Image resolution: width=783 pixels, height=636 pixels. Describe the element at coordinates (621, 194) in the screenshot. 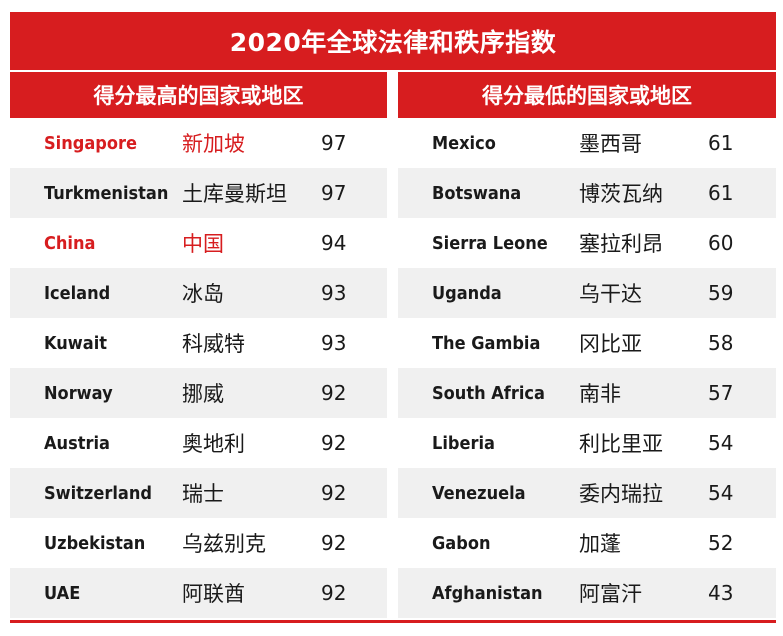

I see `country-name-zh: 博茨瓦纳` at that location.